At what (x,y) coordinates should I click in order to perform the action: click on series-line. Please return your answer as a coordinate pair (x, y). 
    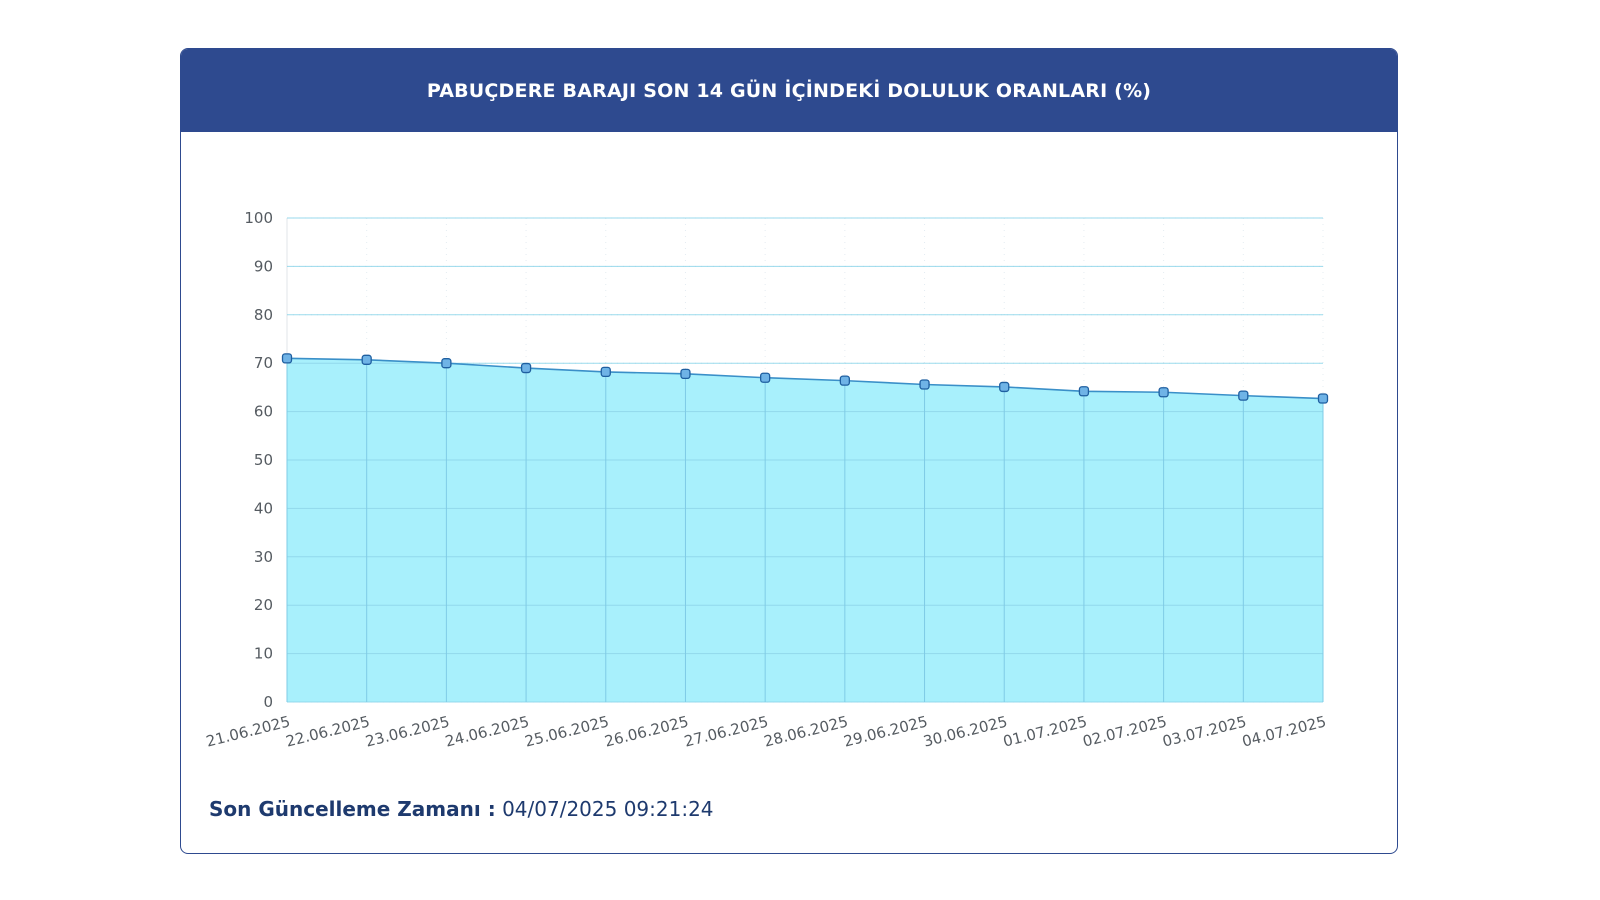
    Looking at the image, I should click on (805, 378).